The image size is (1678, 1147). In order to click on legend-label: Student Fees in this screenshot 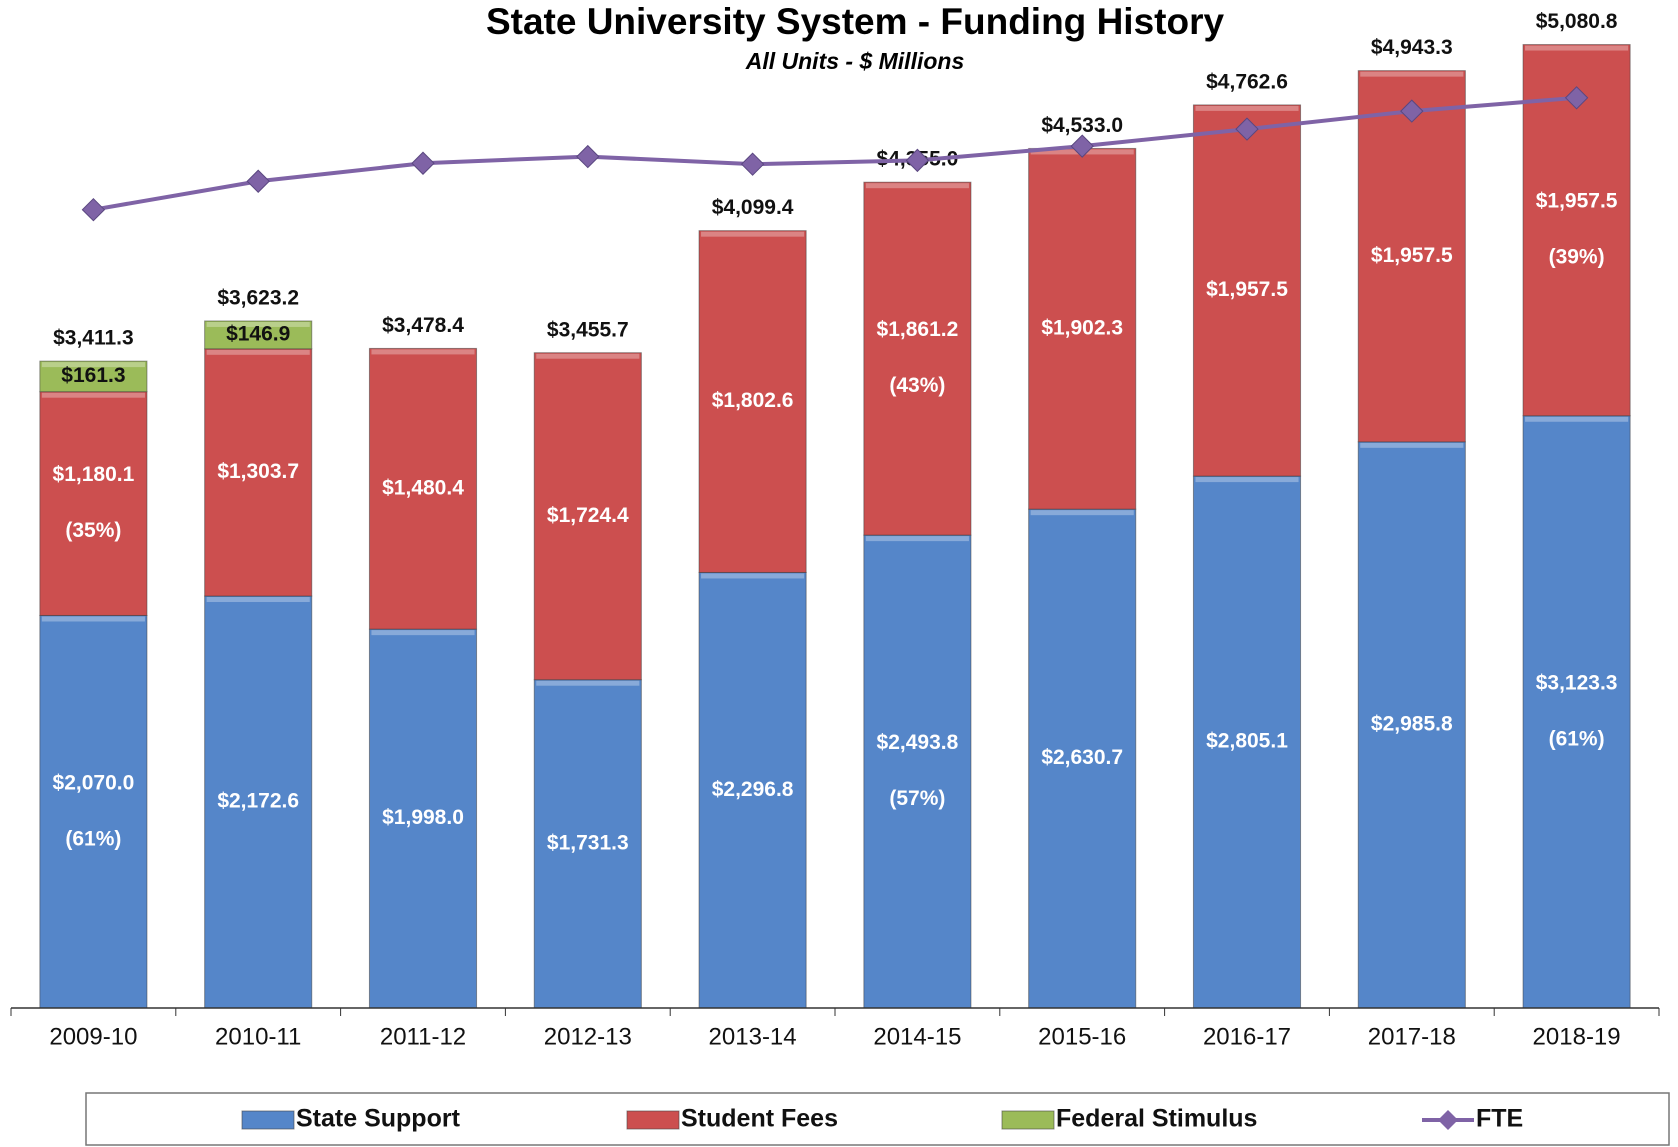, I will do `click(759, 1119)`.